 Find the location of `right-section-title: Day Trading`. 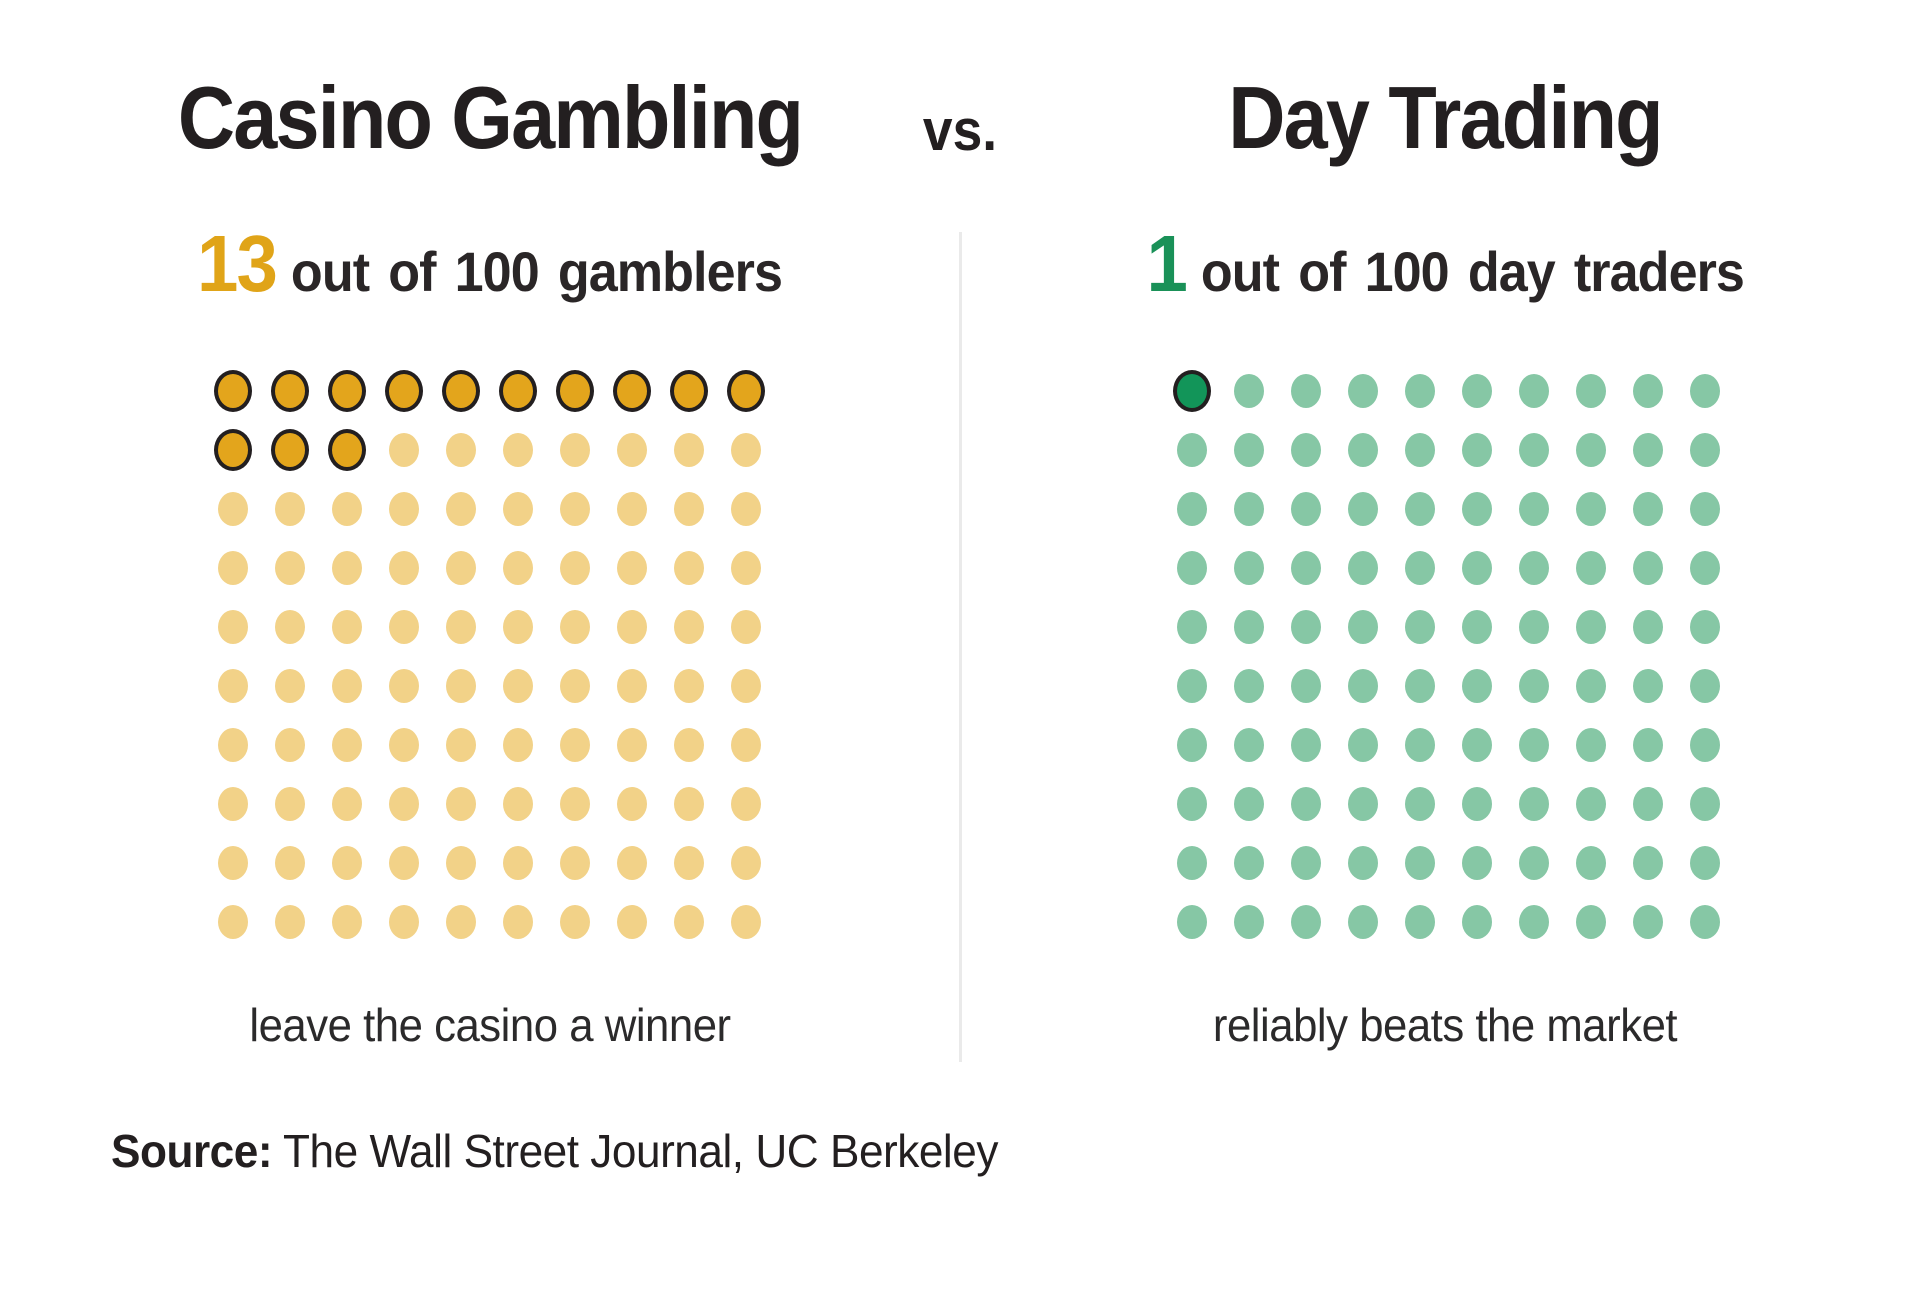

right-section-title: Day Trading is located at coordinates (1445, 117).